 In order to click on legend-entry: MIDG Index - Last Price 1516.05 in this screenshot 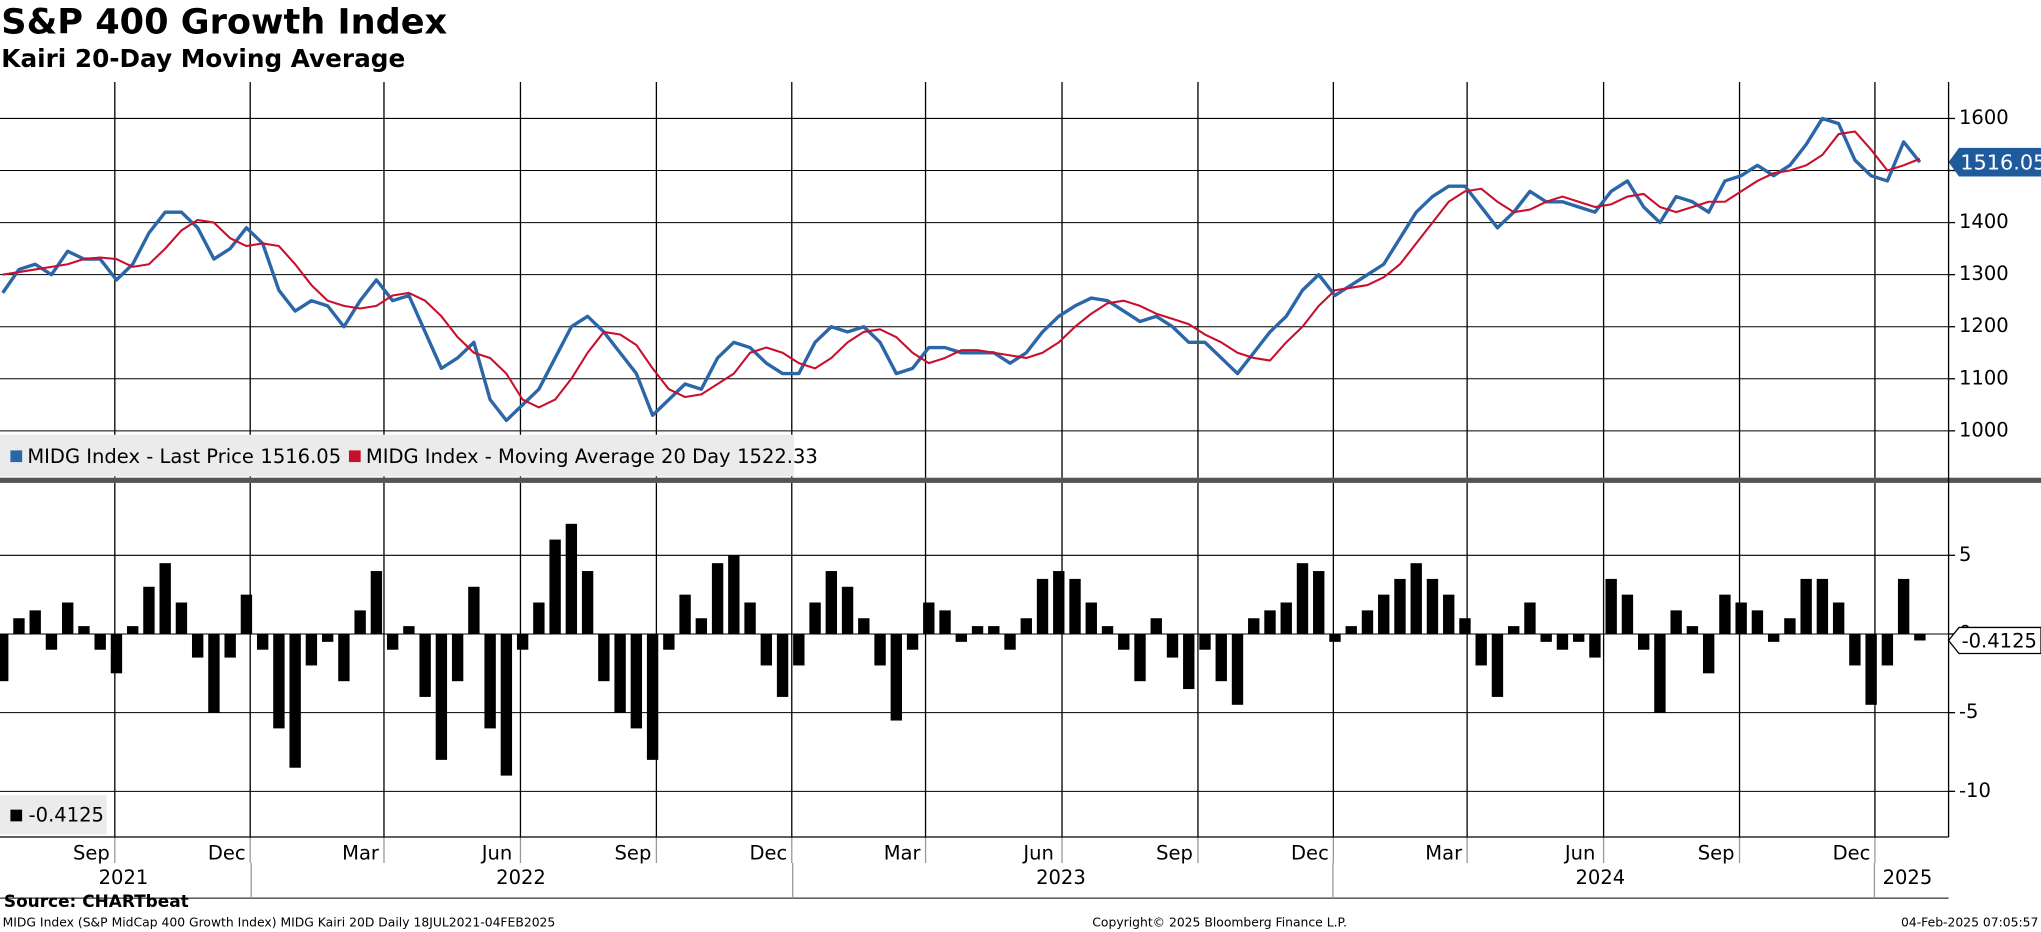, I will do `click(184, 455)`.